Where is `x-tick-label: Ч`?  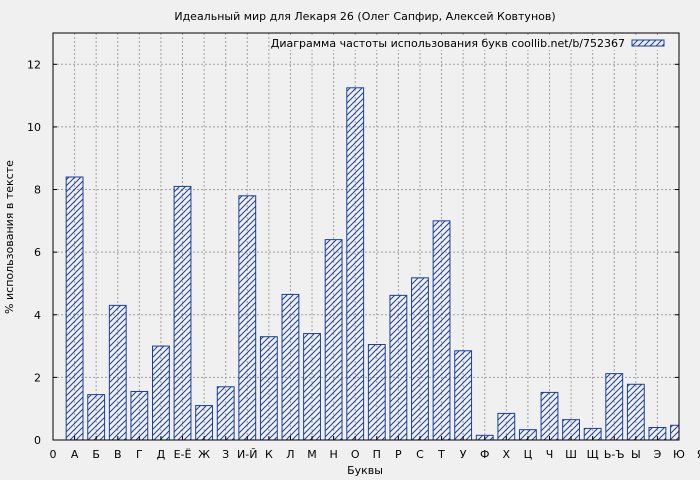
x-tick-label: Ч is located at coordinates (550, 454).